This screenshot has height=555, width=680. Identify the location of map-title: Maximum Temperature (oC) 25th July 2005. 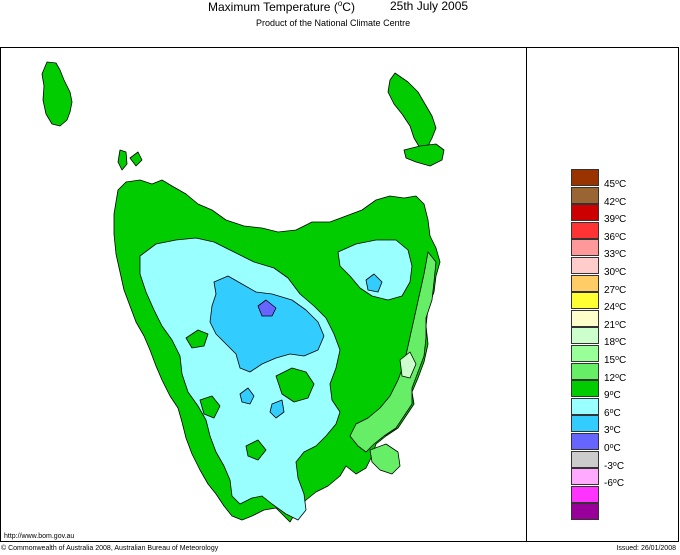
(340, 8).